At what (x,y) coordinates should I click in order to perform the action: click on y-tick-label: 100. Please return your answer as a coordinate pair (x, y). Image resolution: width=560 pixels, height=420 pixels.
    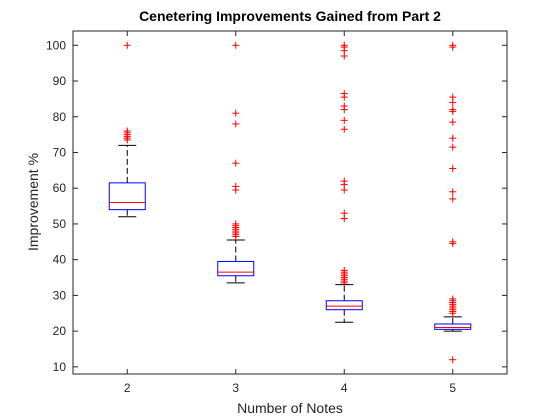
    Looking at the image, I should click on (56, 45).